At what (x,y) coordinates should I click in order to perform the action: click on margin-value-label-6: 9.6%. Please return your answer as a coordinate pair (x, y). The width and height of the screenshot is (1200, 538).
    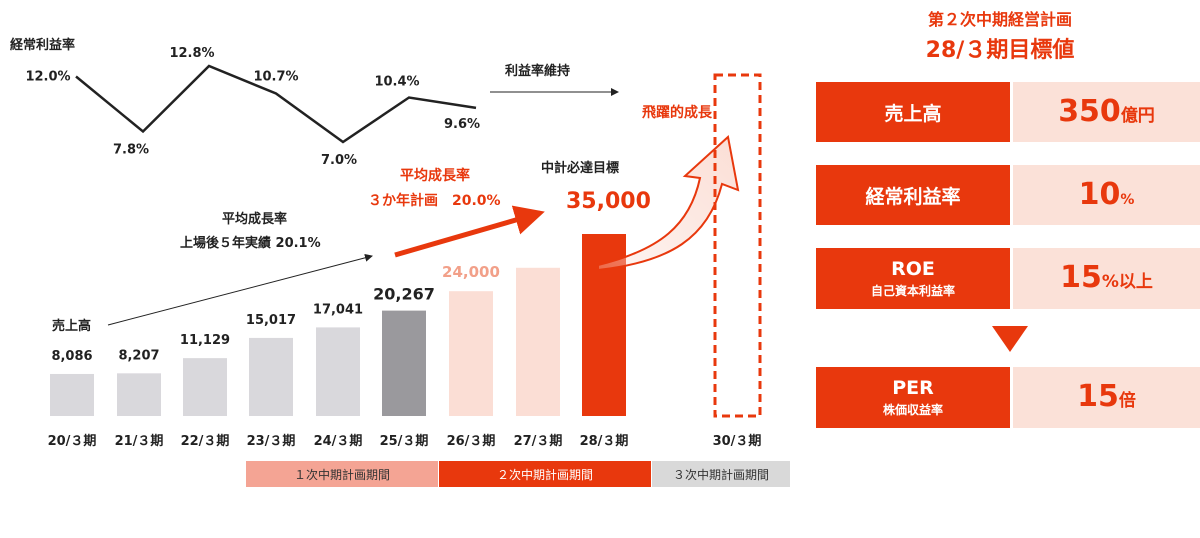
    Looking at the image, I should click on (462, 124).